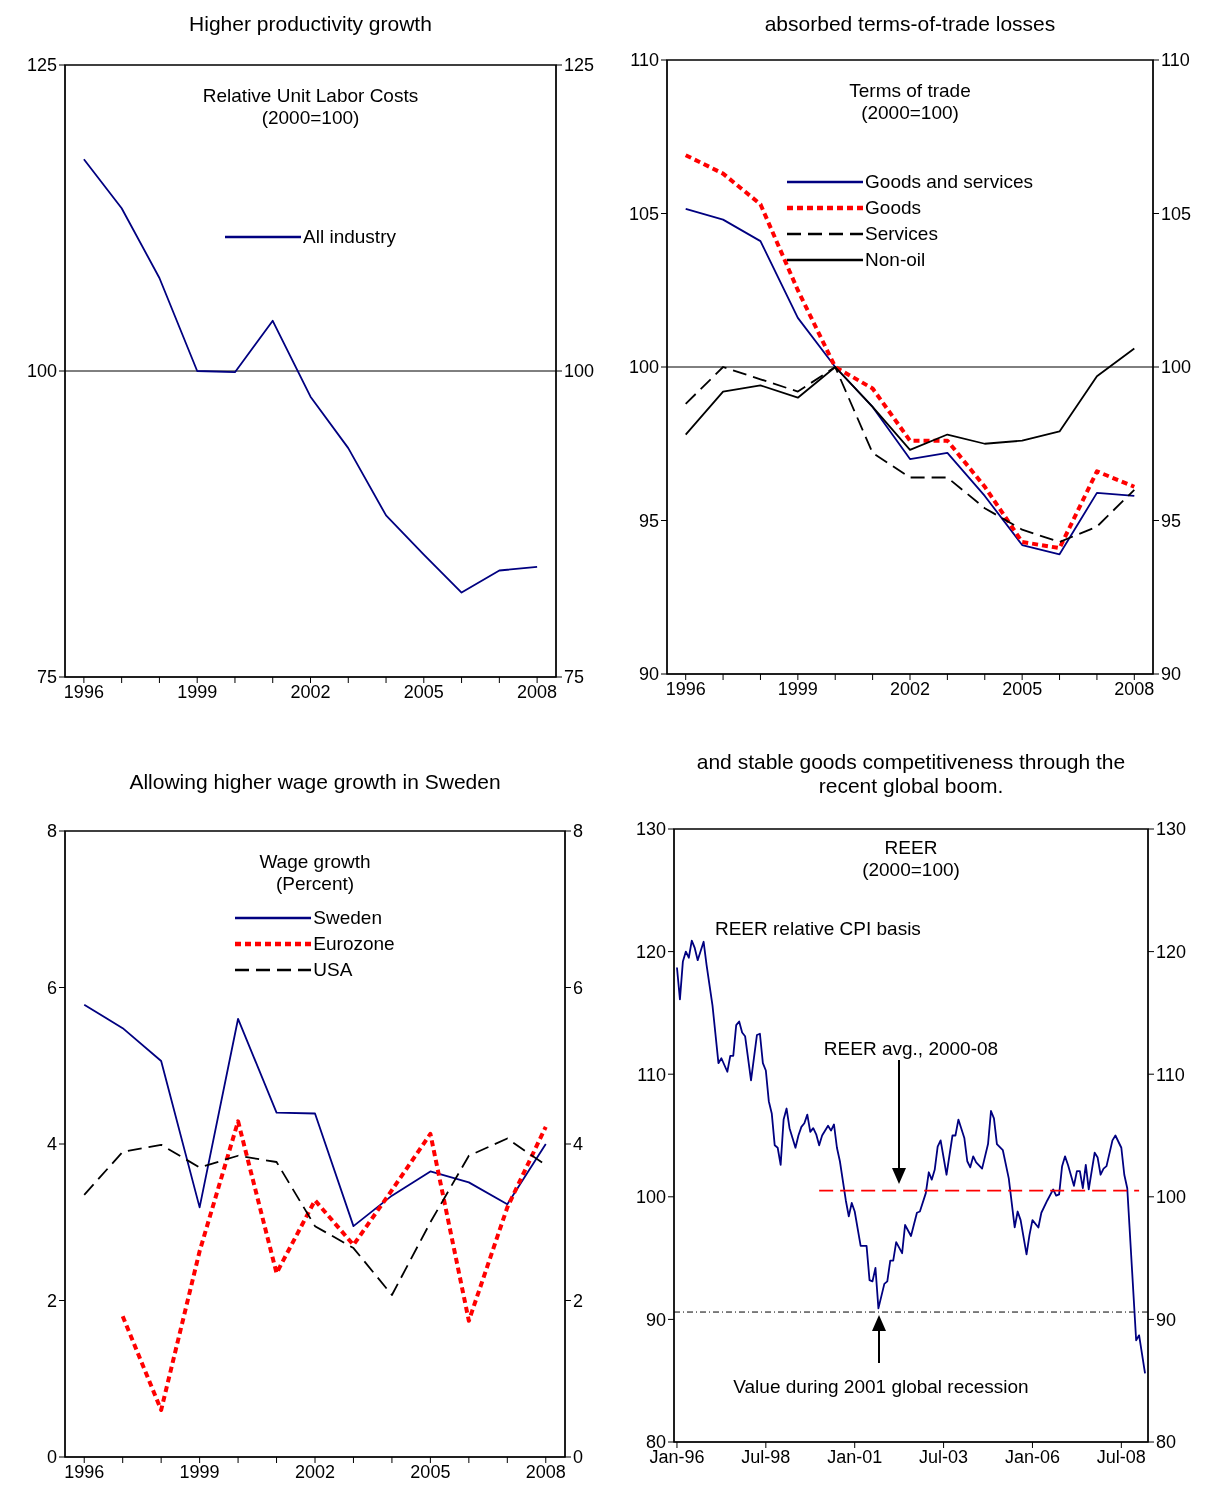 The width and height of the screenshot is (1209, 1488). What do you see at coordinates (855, 1456) in the screenshot?
I see `x-tick-label: Jan-01` at bounding box center [855, 1456].